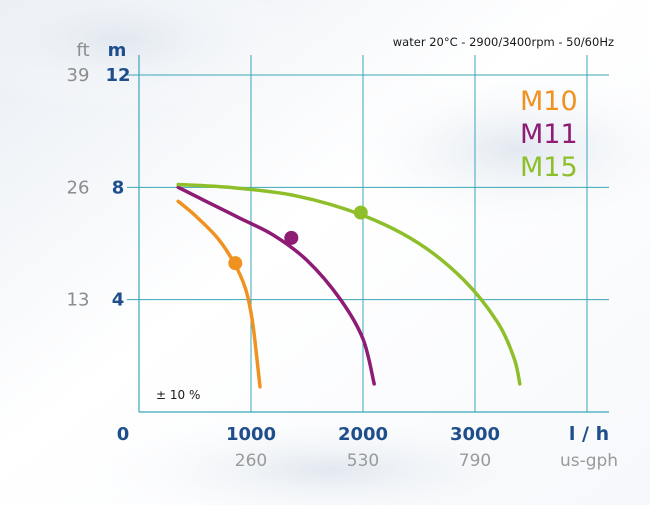  What do you see at coordinates (118, 187) in the screenshot?
I see `y-tick-label-primary-2: 8` at bounding box center [118, 187].